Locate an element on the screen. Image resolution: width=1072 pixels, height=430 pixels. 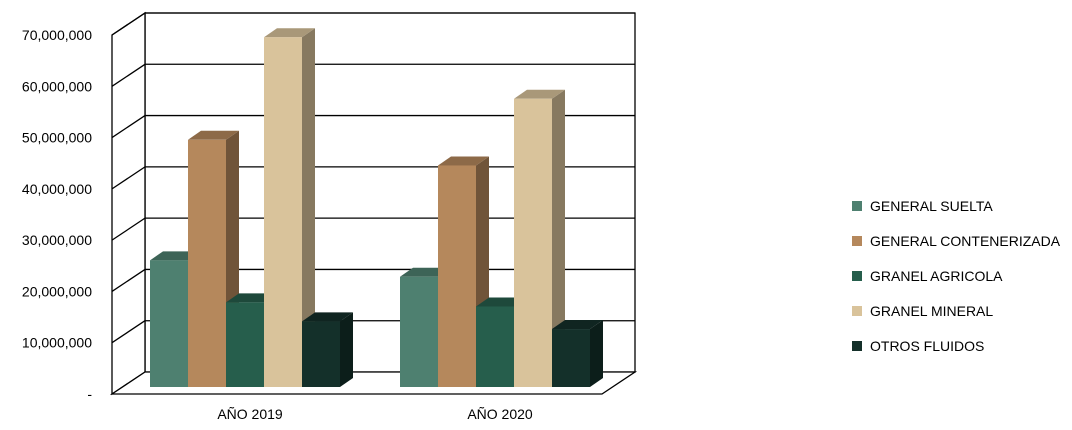
legend-item-general-contenerizada: GENERAL CONTENERIZADA is located at coordinates (956, 240).